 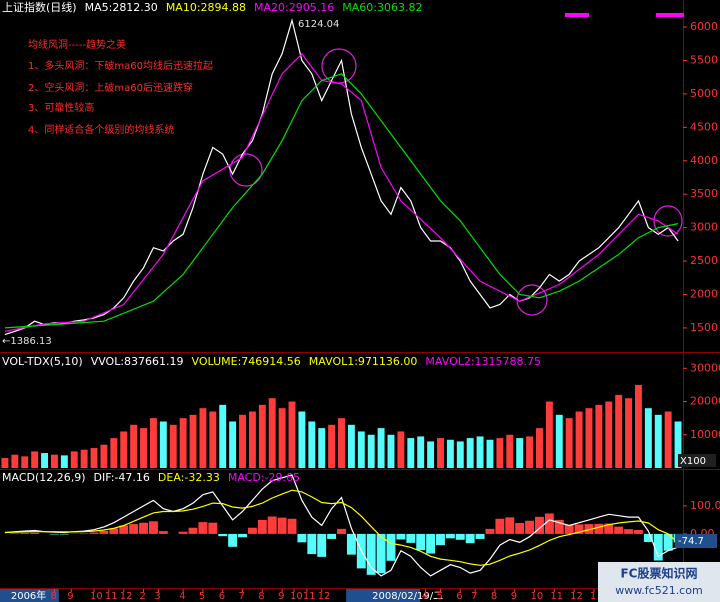 I want to click on x-tick-label: 10, so click(x=537, y=596).